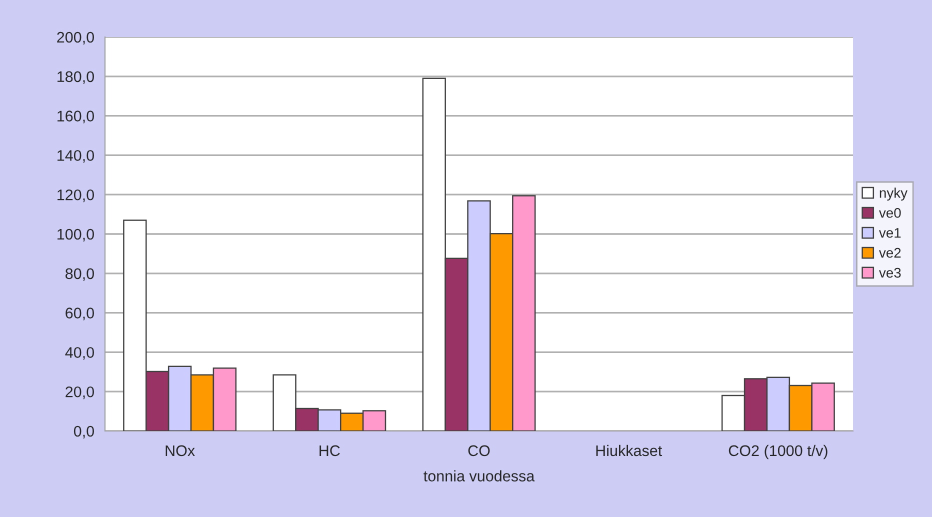 This screenshot has height=517, width=932. Describe the element at coordinates (890, 233) in the screenshot. I see `legend-label: ve1` at that location.